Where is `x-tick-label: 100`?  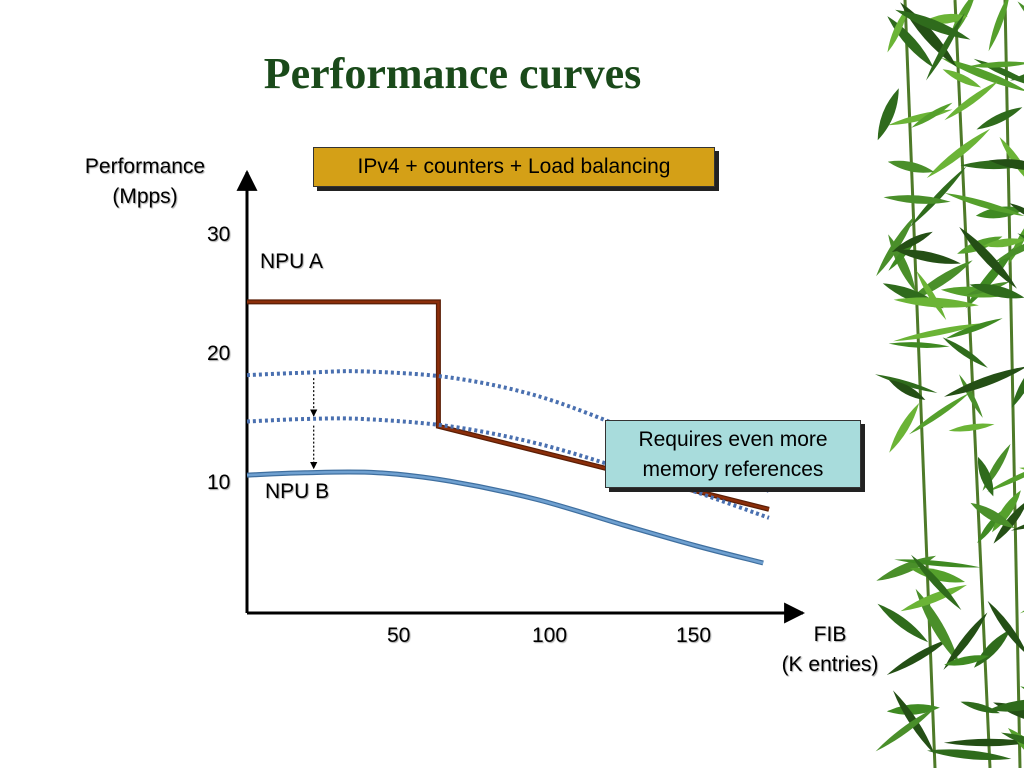 x-tick-label: 100 is located at coordinates (550, 635).